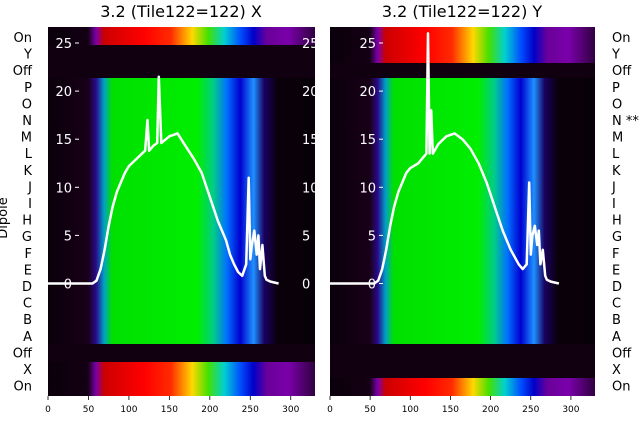  Describe the element at coordinates (5, 217) in the screenshot. I see `panel-x-ylabel: Dipole` at that location.